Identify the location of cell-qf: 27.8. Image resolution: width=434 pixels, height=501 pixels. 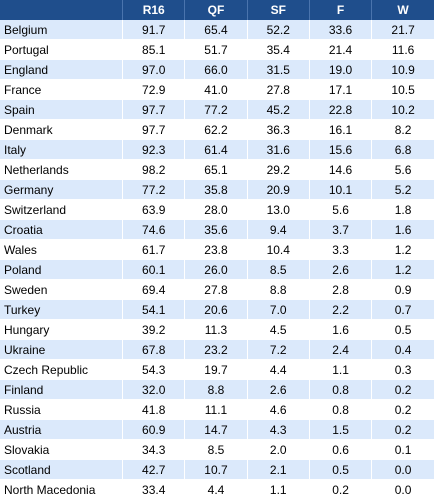
(216, 289).